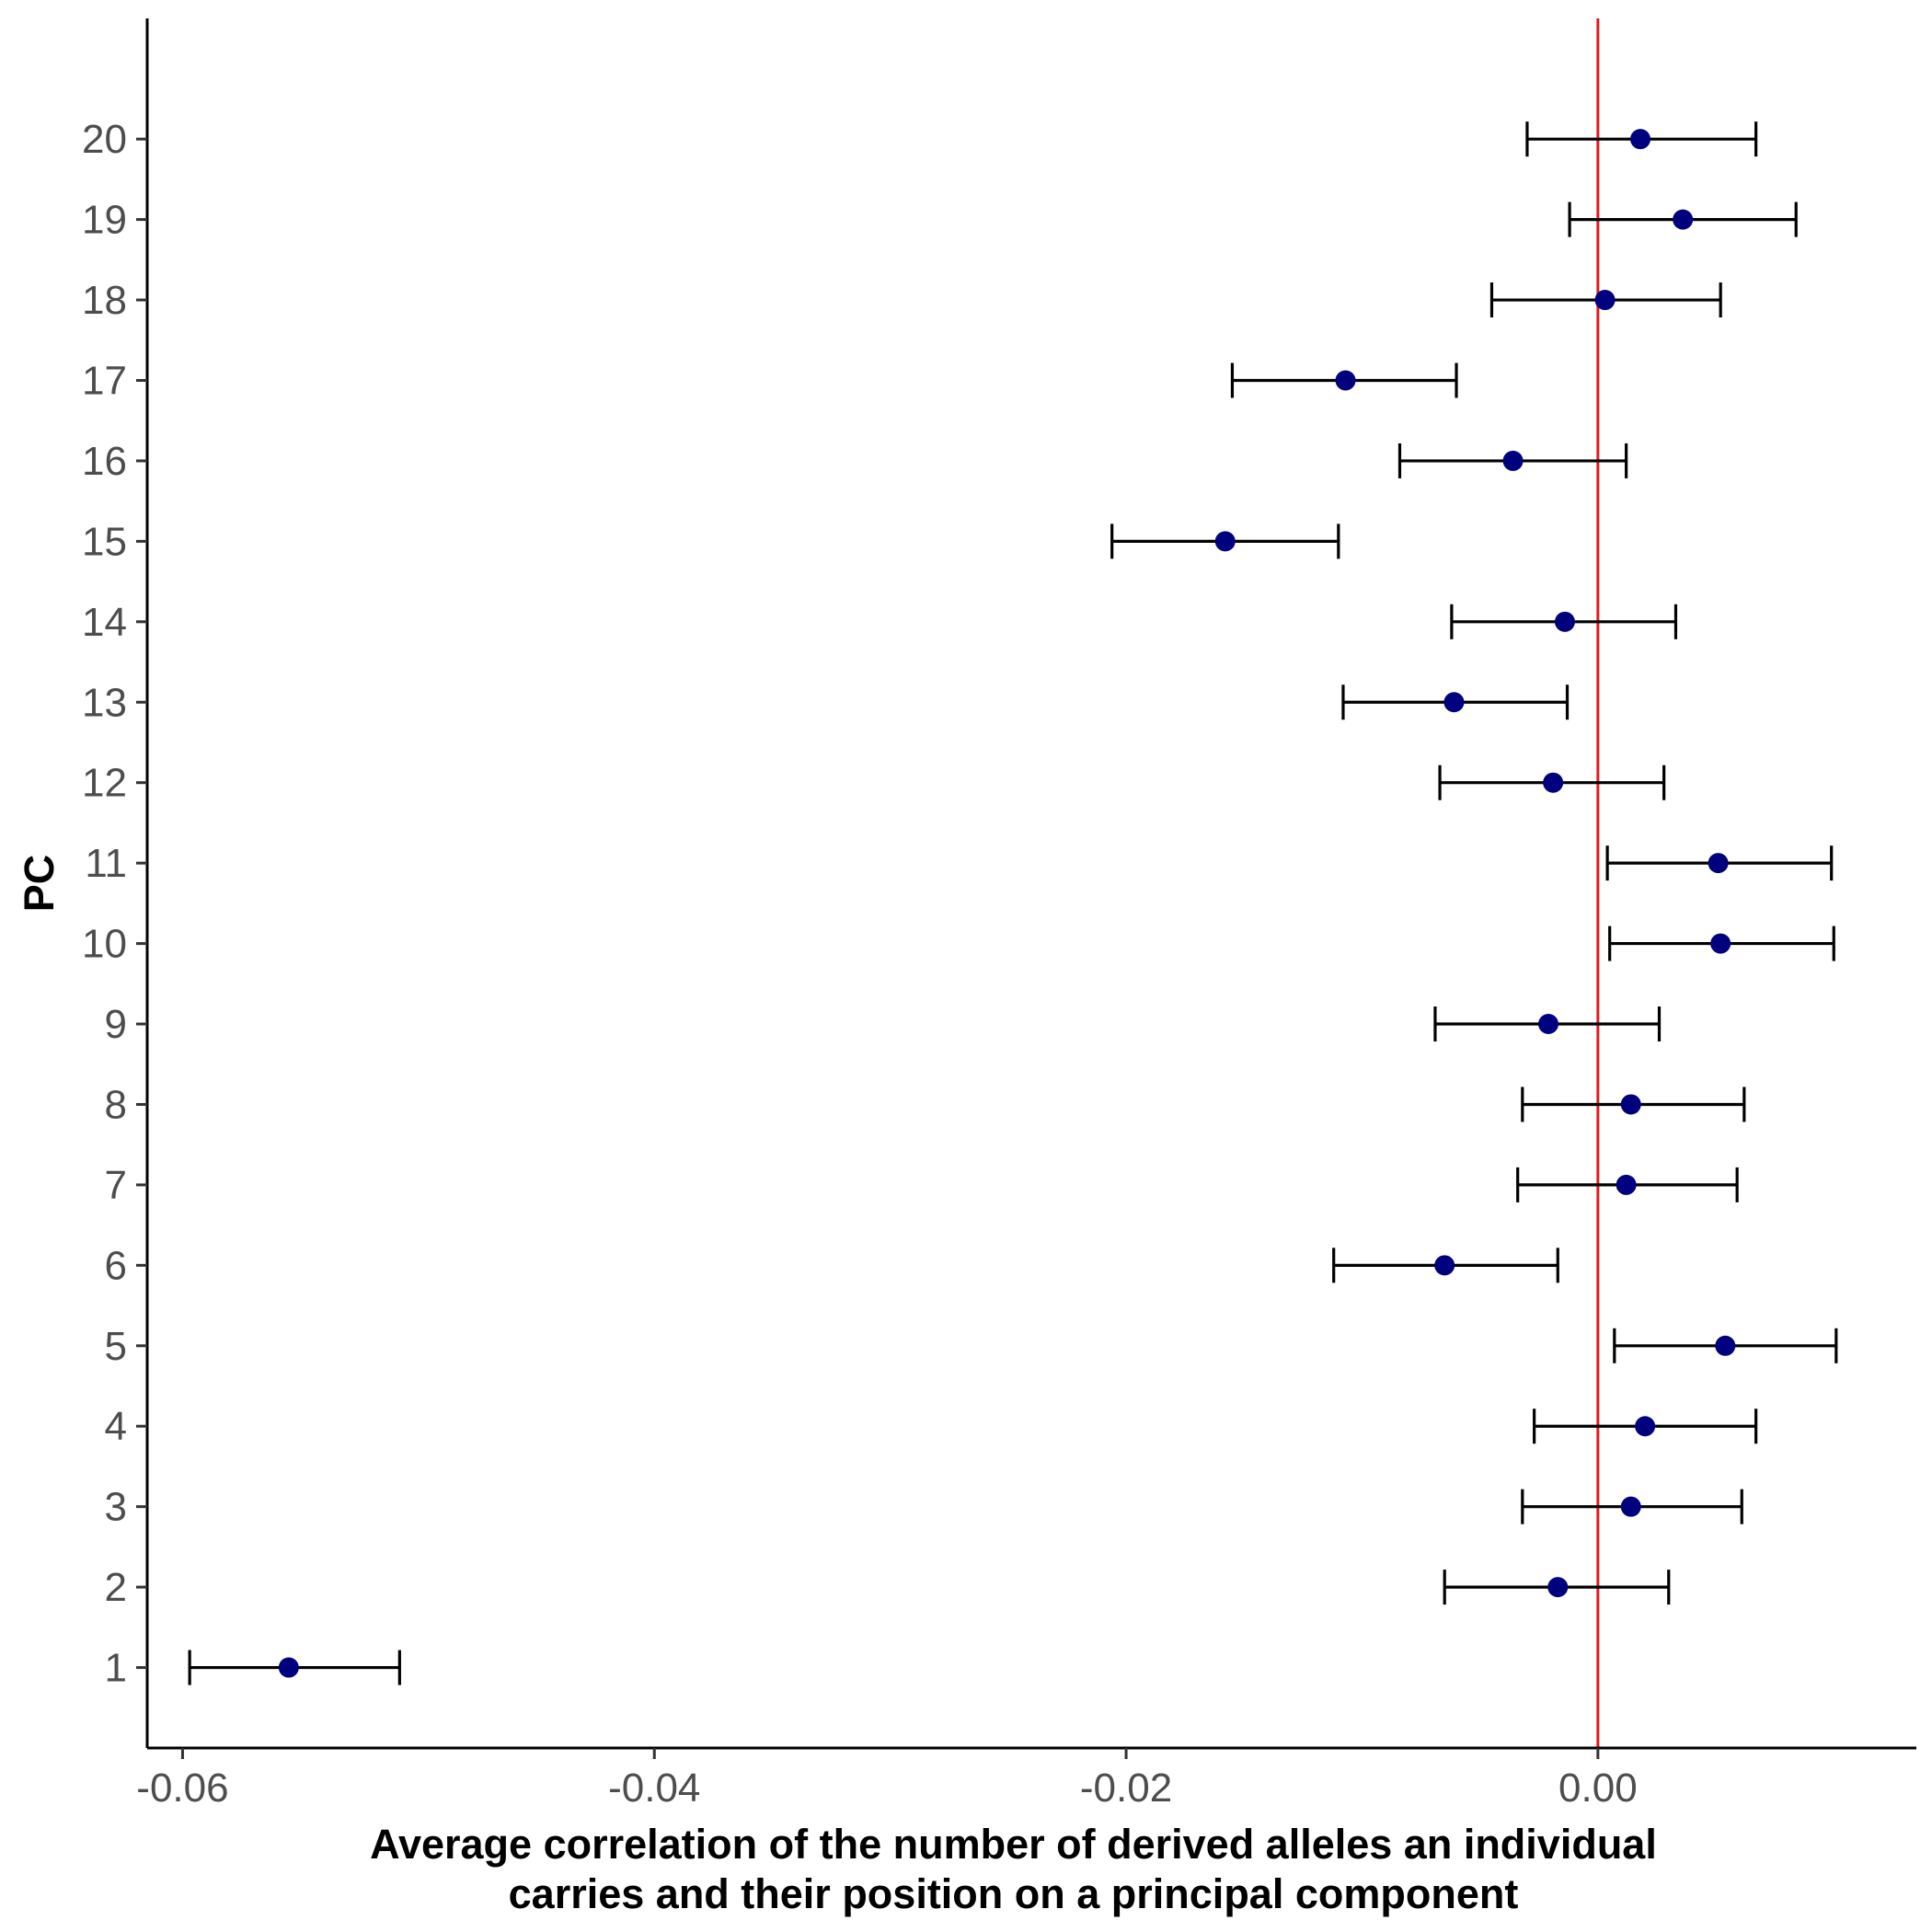 The width and height of the screenshot is (1932, 1932). What do you see at coordinates (104, 380) in the screenshot?
I see `y-tick-label: 17` at bounding box center [104, 380].